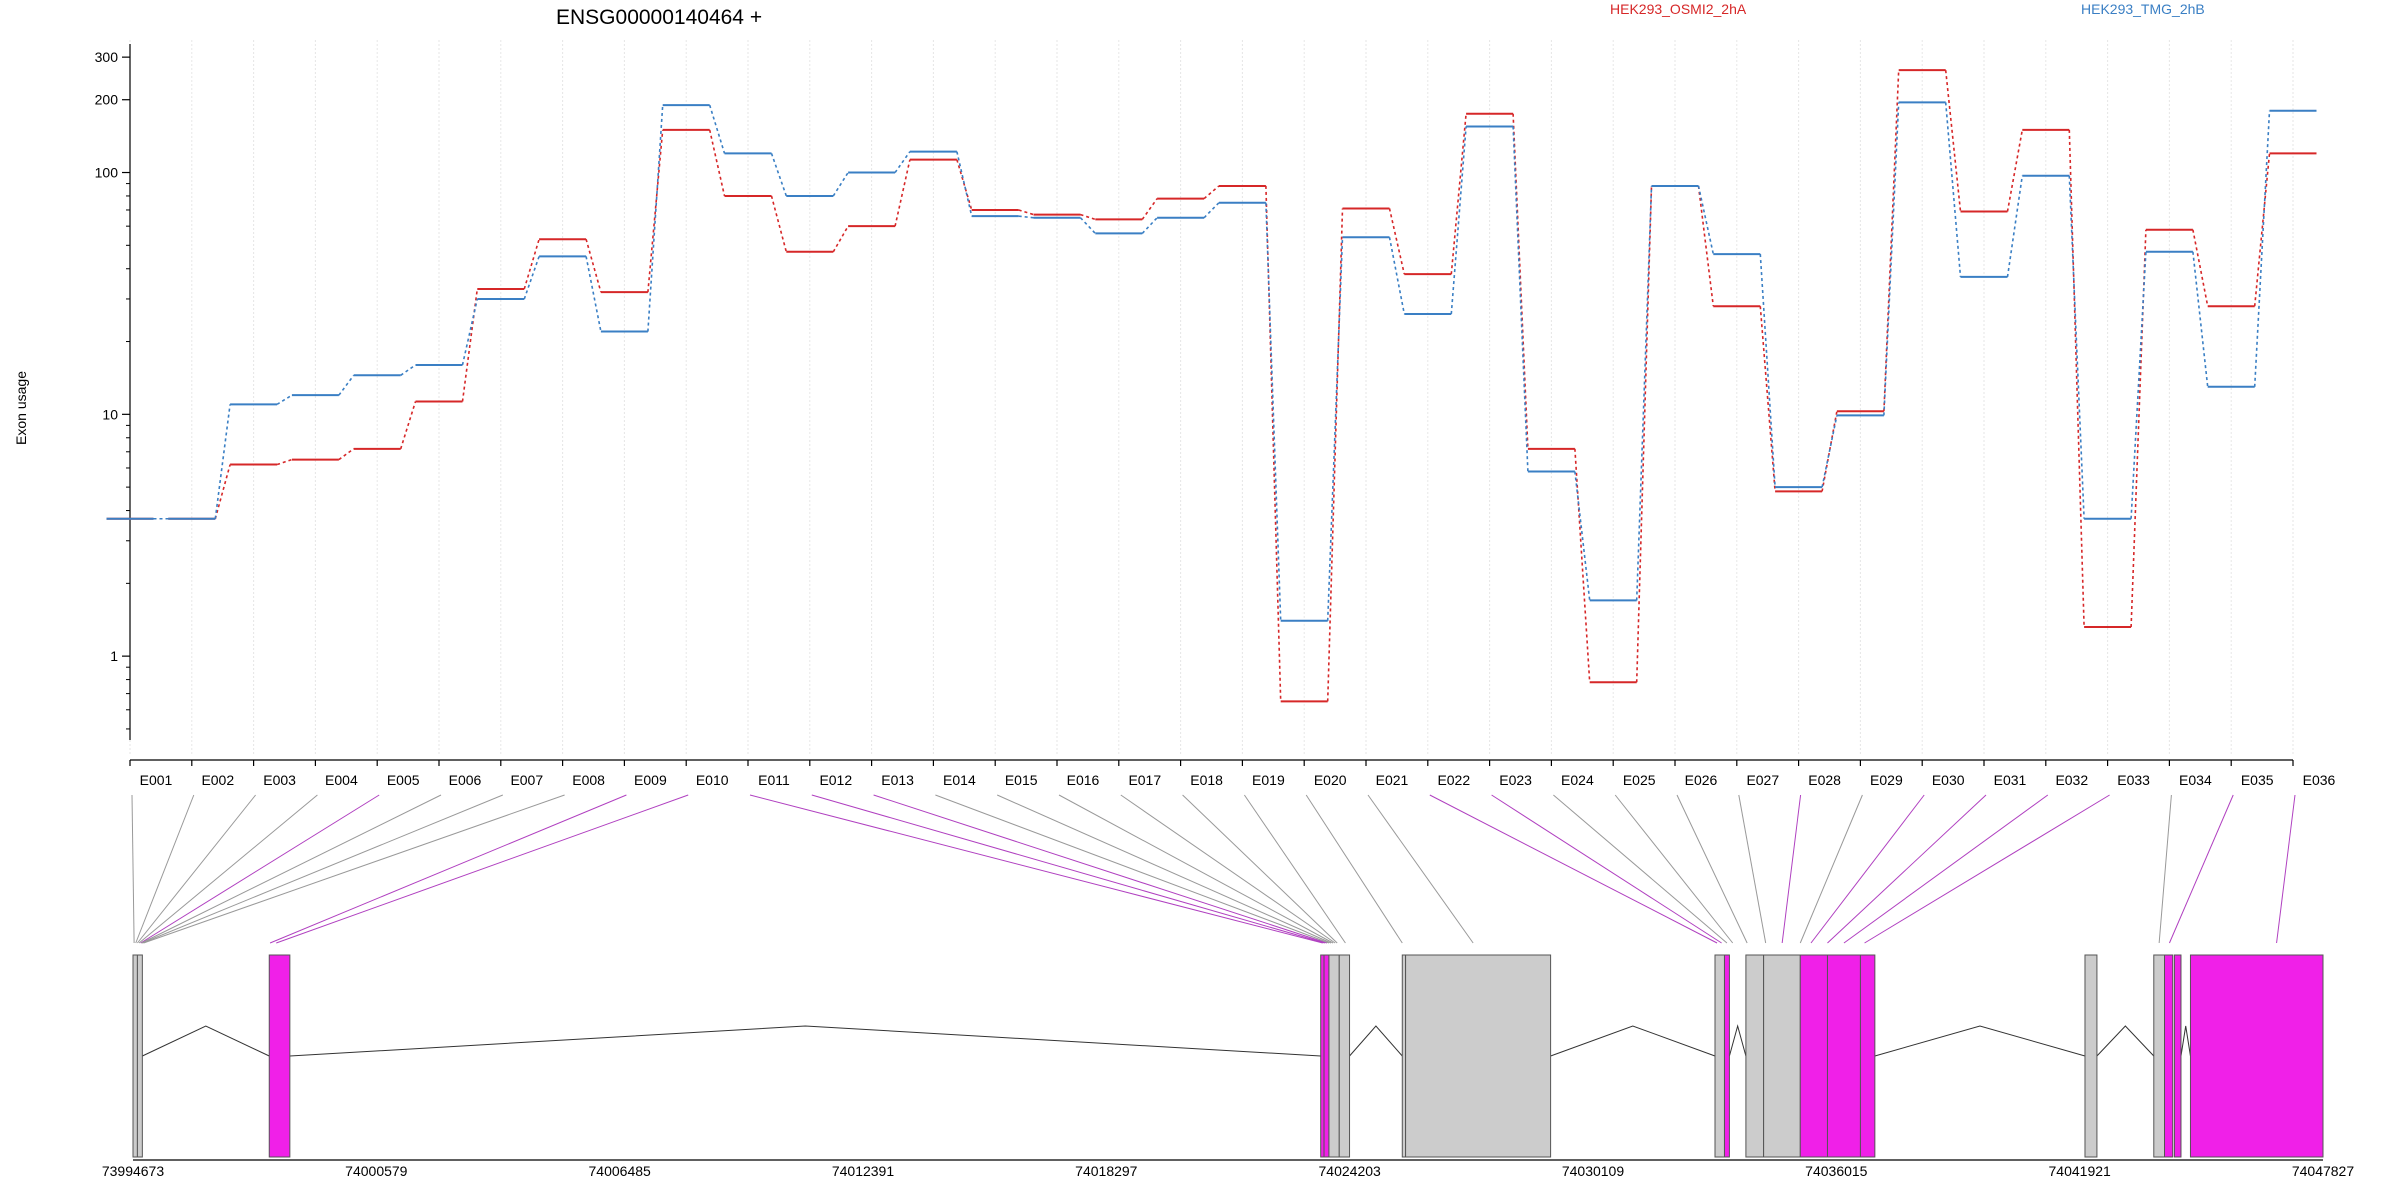 This screenshot has height=1200, width=2400. I want to click on genome-tick-label: 74012391, so click(863, 1171).